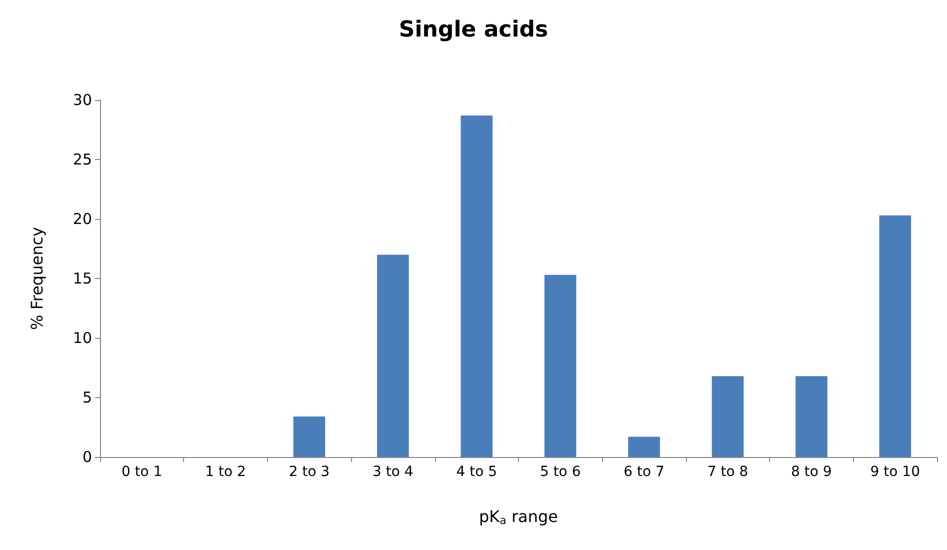 The width and height of the screenshot is (947, 550). Describe the element at coordinates (37, 278) in the screenshot. I see `y-axis-title: % Frequency` at that location.